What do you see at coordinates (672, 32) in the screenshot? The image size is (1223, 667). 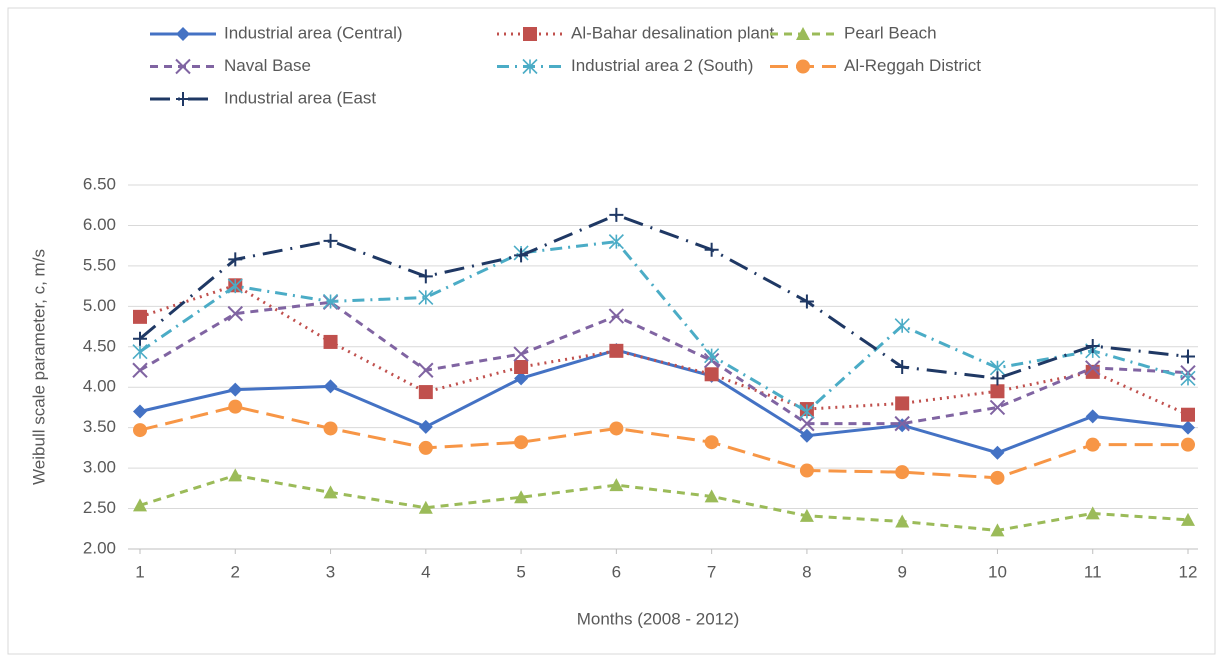 I see `legend-label: Al-Bahar desalination plant` at bounding box center [672, 32].